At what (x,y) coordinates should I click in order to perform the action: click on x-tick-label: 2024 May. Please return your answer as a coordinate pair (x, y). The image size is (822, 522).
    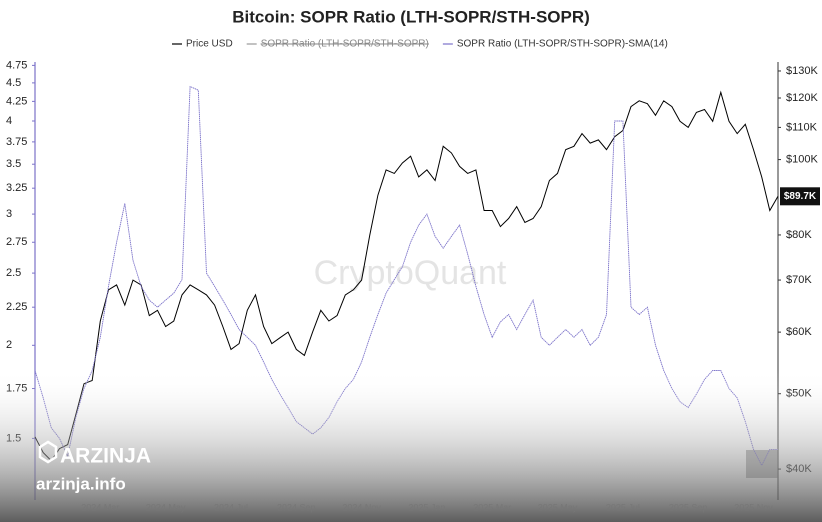
    Looking at the image, I should click on (166, 507).